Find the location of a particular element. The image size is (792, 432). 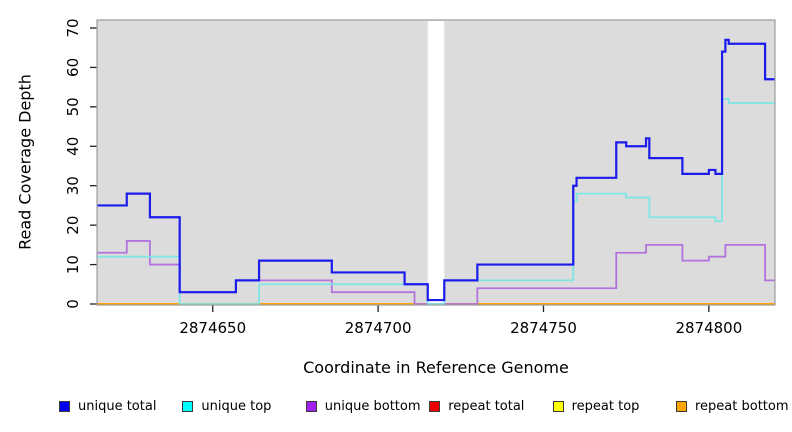

y-tick-label: 10 is located at coordinates (73, 264).